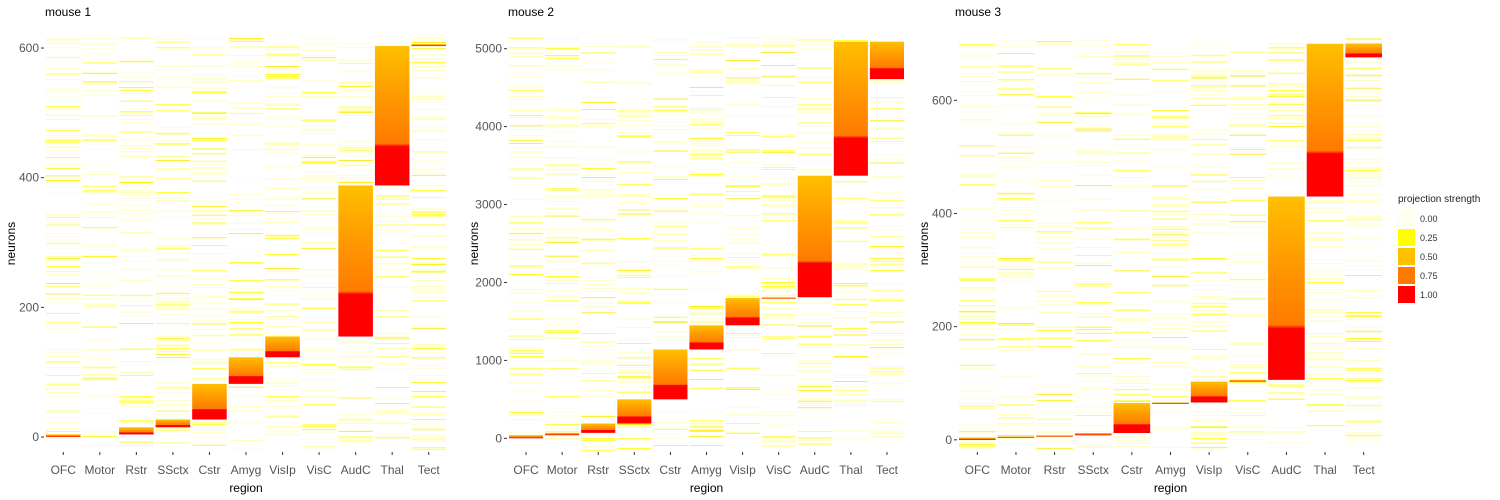 This screenshot has width=1500, height=500. I want to click on block-motor, so click(562, 434).